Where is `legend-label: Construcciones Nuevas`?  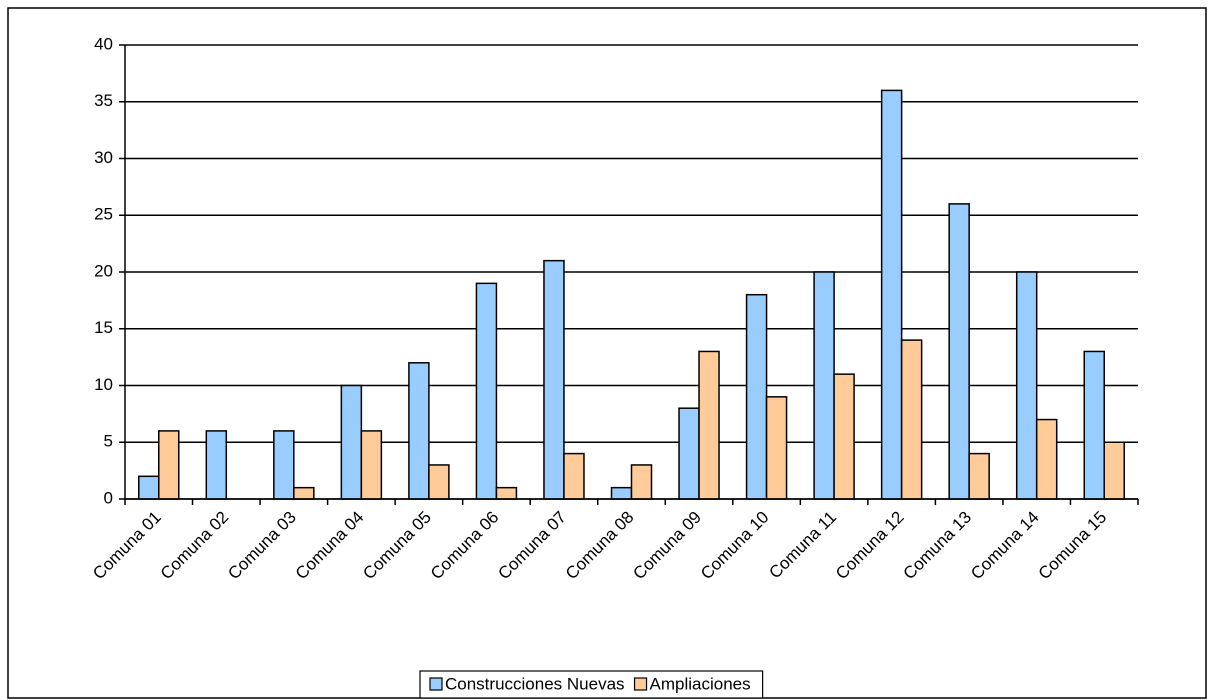
legend-label: Construcciones Nuevas is located at coordinates (535, 683).